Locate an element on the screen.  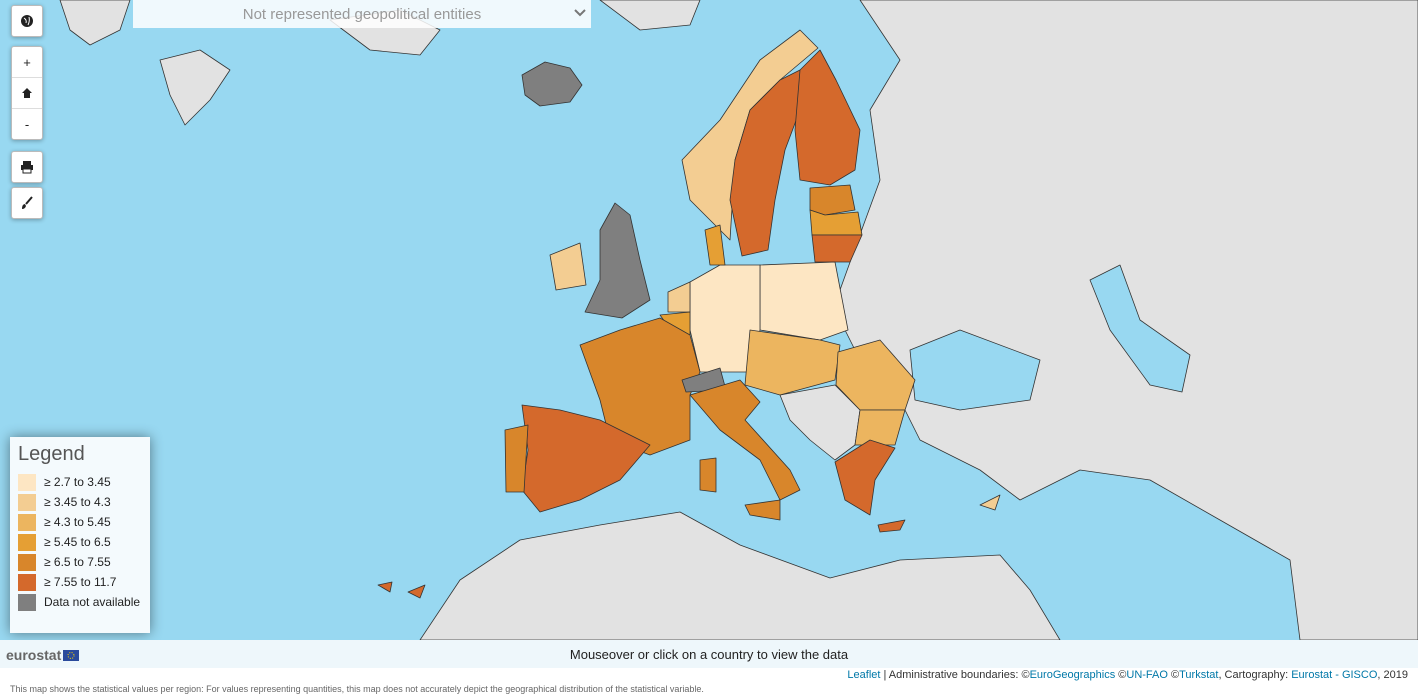
dropdown: Not represented geopolitical entities is located at coordinates (362, 14).